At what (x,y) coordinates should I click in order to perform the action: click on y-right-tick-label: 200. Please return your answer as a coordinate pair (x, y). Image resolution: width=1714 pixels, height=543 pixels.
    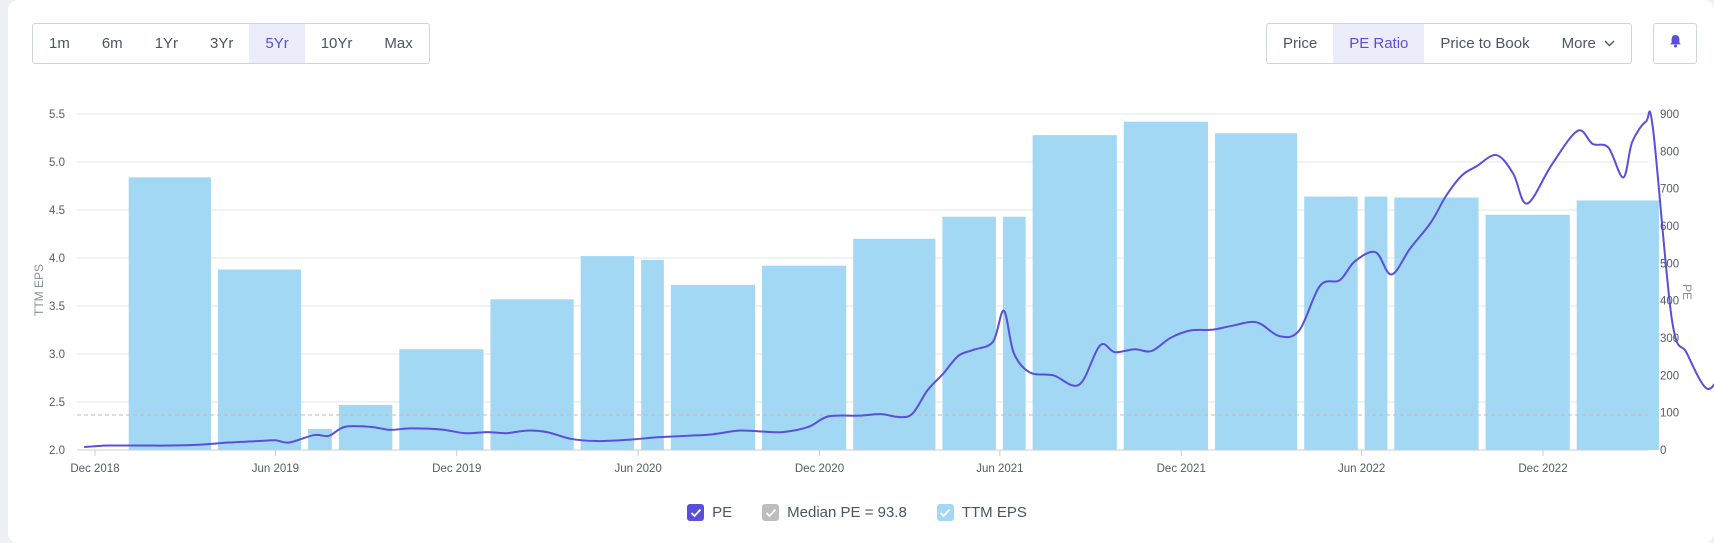
    Looking at the image, I should click on (1669, 376).